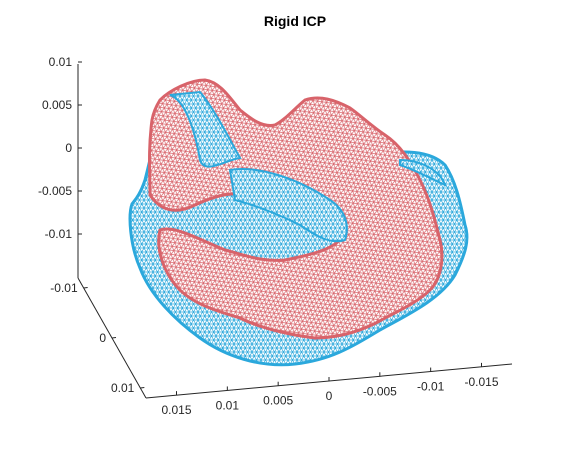  Describe the element at coordinates (228, 405) in the screenshot. I see `bottom-tick-label: 0.01` at that location.